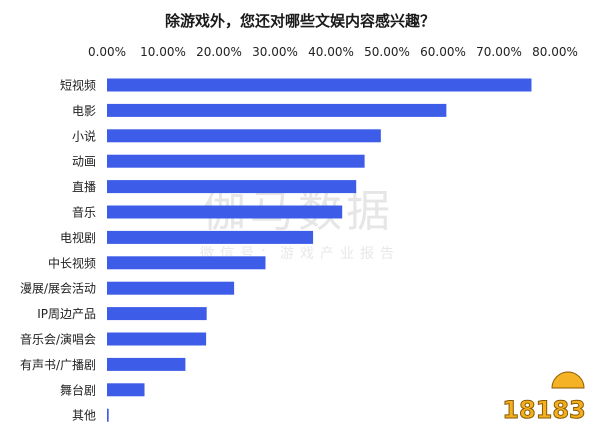  Describe the element at coordinates (544, 410) in the screenshot. I see `logo-text: 18183` at that location.